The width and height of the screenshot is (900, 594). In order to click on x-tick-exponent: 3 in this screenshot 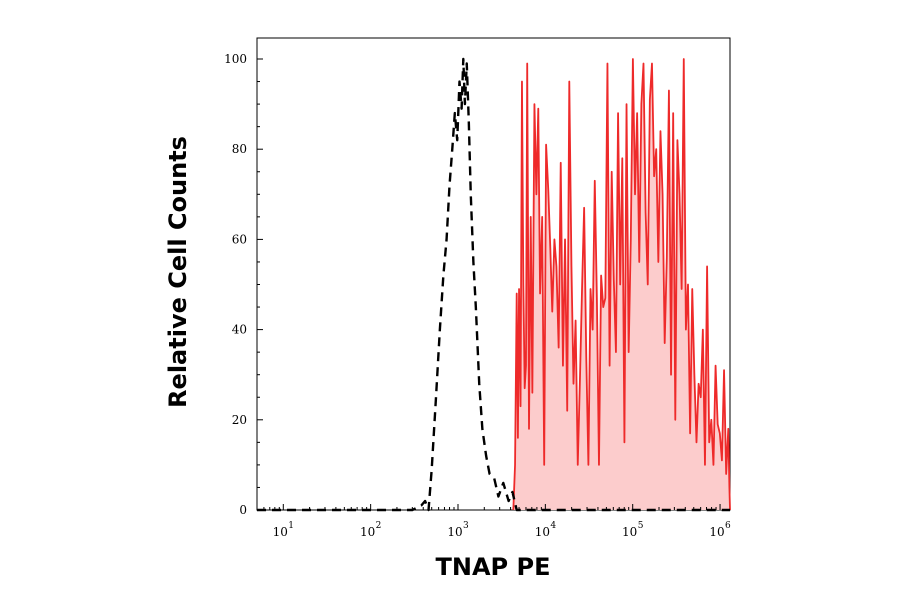, I will do `click(466, 526)`.